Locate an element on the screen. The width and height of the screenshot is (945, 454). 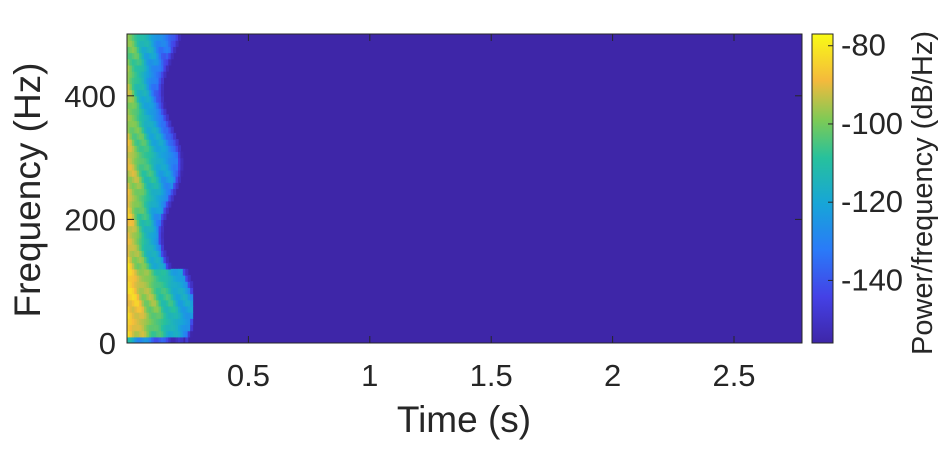
colorbar is located at coordinates (822, 188).